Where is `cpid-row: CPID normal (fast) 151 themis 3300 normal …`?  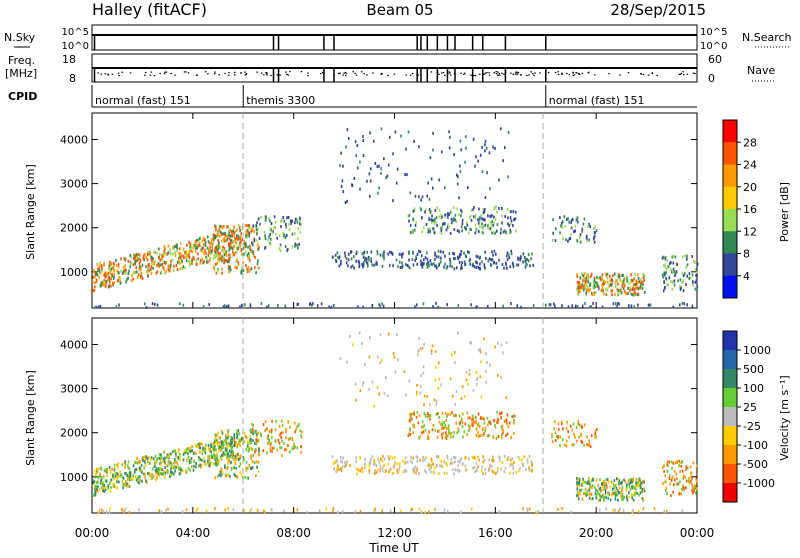
cpid-row: CPID normal (fast) 151 themis 3300 normal … is located at coordinates (352, 96).